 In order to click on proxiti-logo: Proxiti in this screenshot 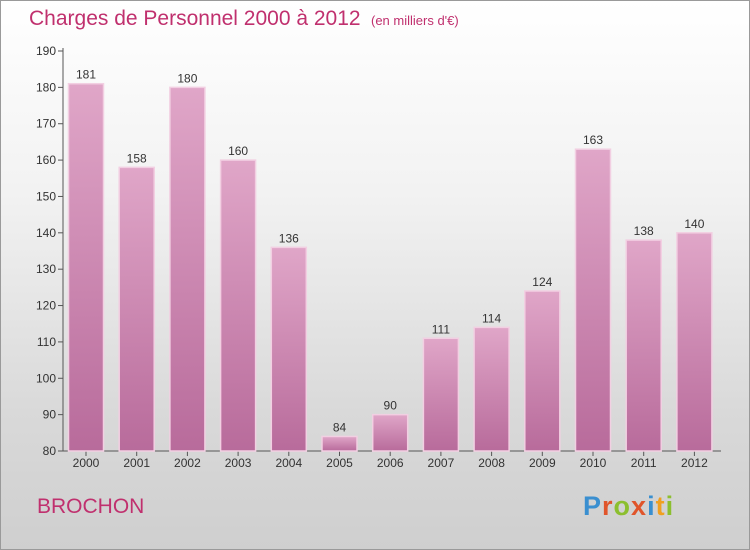, I will do `click(628, 506)`.